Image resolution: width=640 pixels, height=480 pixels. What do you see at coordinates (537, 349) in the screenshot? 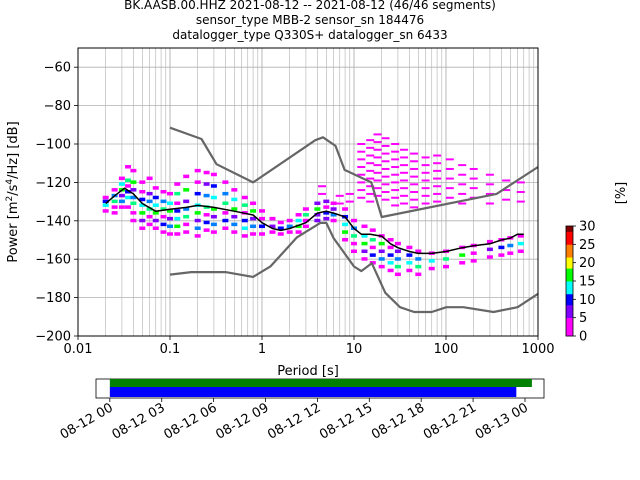
I see `x-tick-label: 1000` at bounding box center [537, 349].